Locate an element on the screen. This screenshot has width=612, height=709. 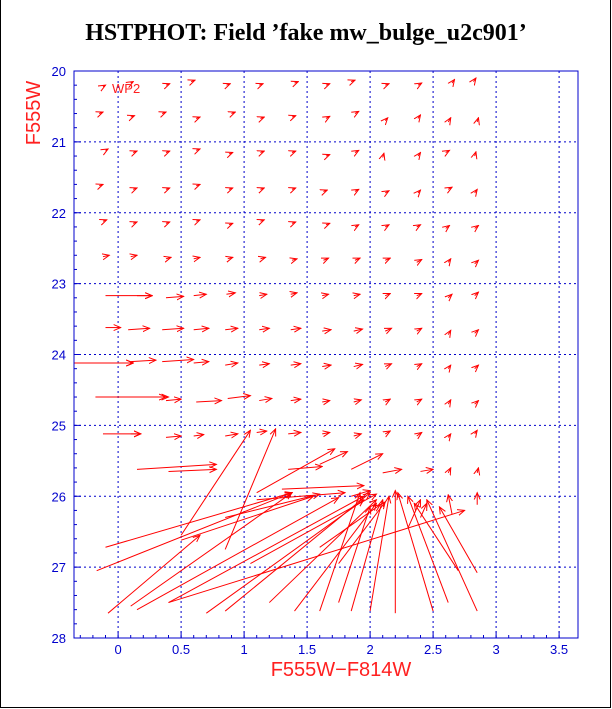
x-axis-label: F555W−F814W is located at coordinates (341, 670).